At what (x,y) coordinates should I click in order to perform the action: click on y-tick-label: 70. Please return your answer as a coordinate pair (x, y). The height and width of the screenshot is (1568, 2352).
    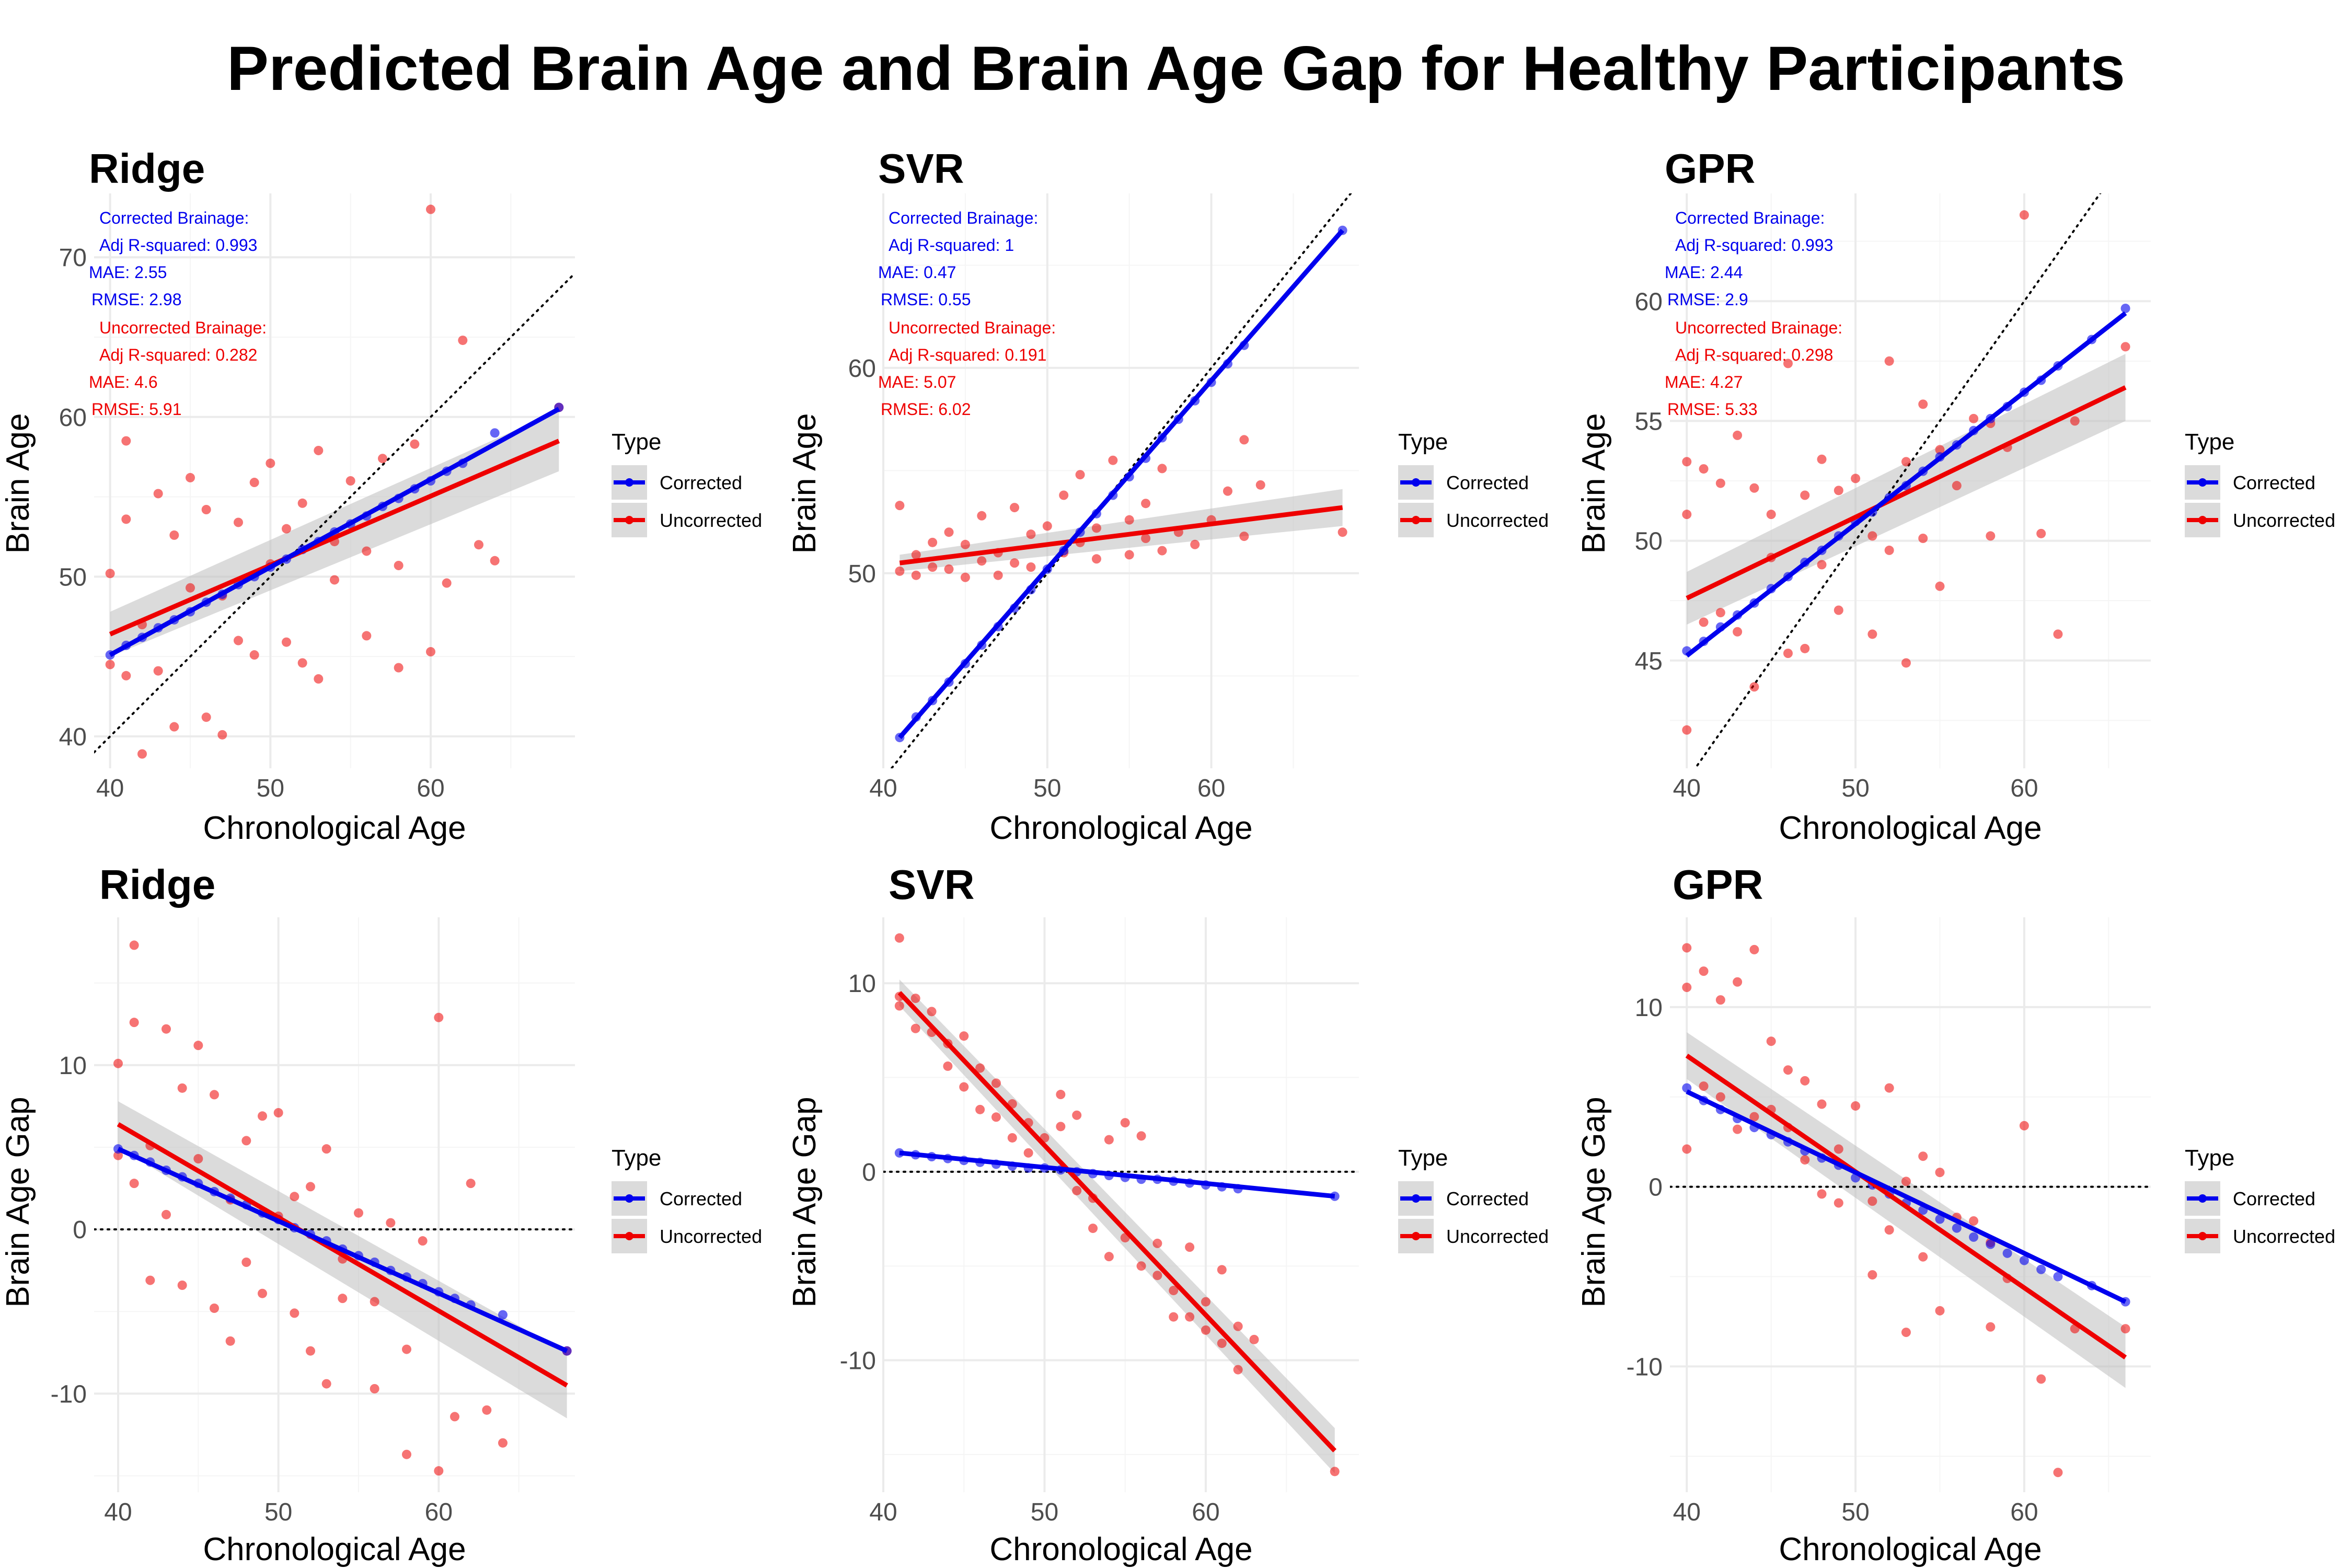
    Looking at the image, I should click on (73, 258).